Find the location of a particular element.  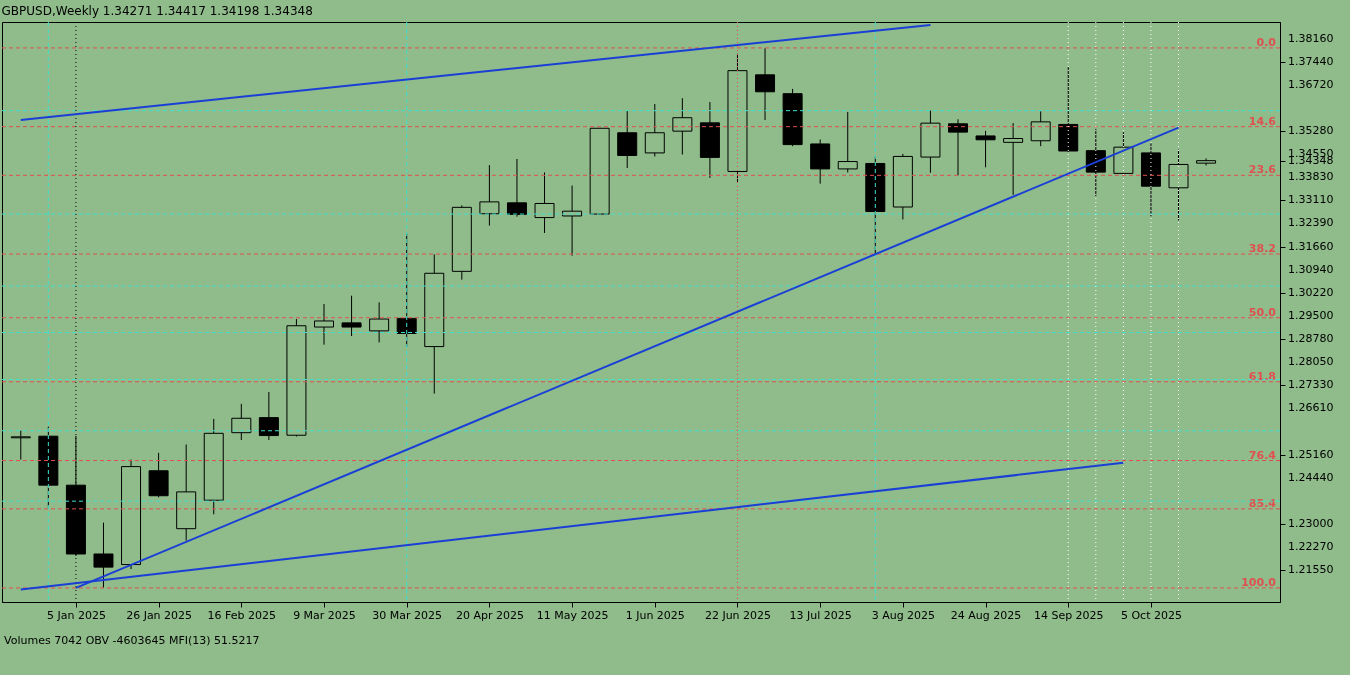

y-tick-label: 1.30220 is located at coordinates (1311, 292).